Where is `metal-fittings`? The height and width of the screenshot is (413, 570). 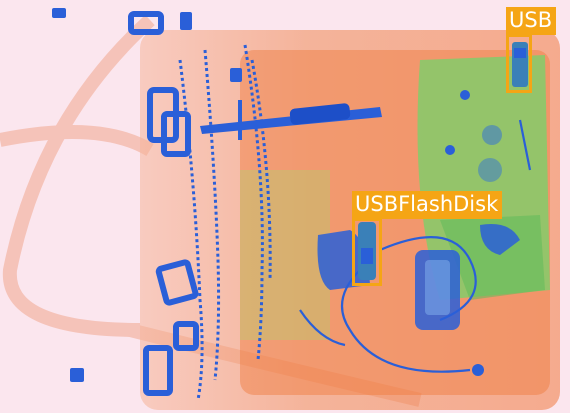
metal-fittings is located at coordinates (163, 203).